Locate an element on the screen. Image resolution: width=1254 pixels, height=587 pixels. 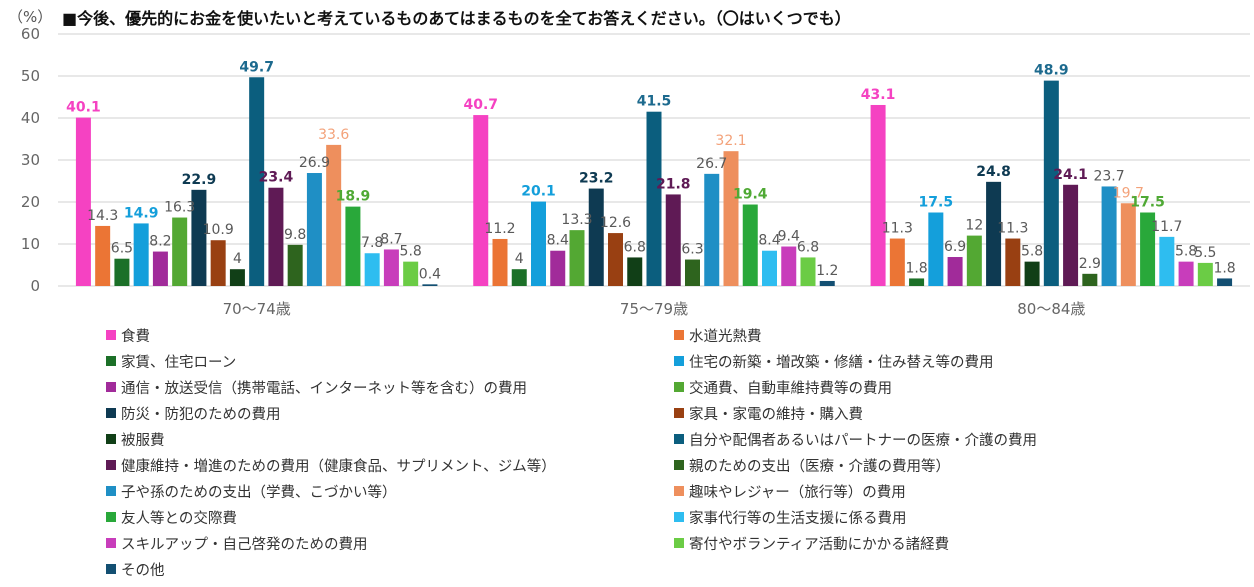
data-label: 6.3 is located at coordinates (692, 250).